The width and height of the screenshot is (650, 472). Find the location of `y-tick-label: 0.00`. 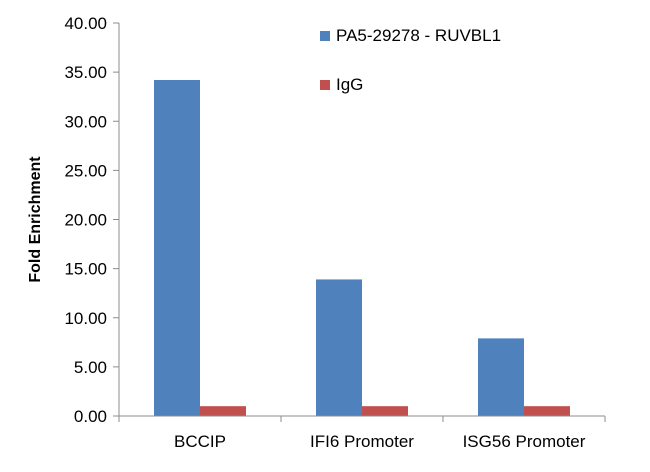

y-tick-label: 0.00 is located at coordinates (90, 416).